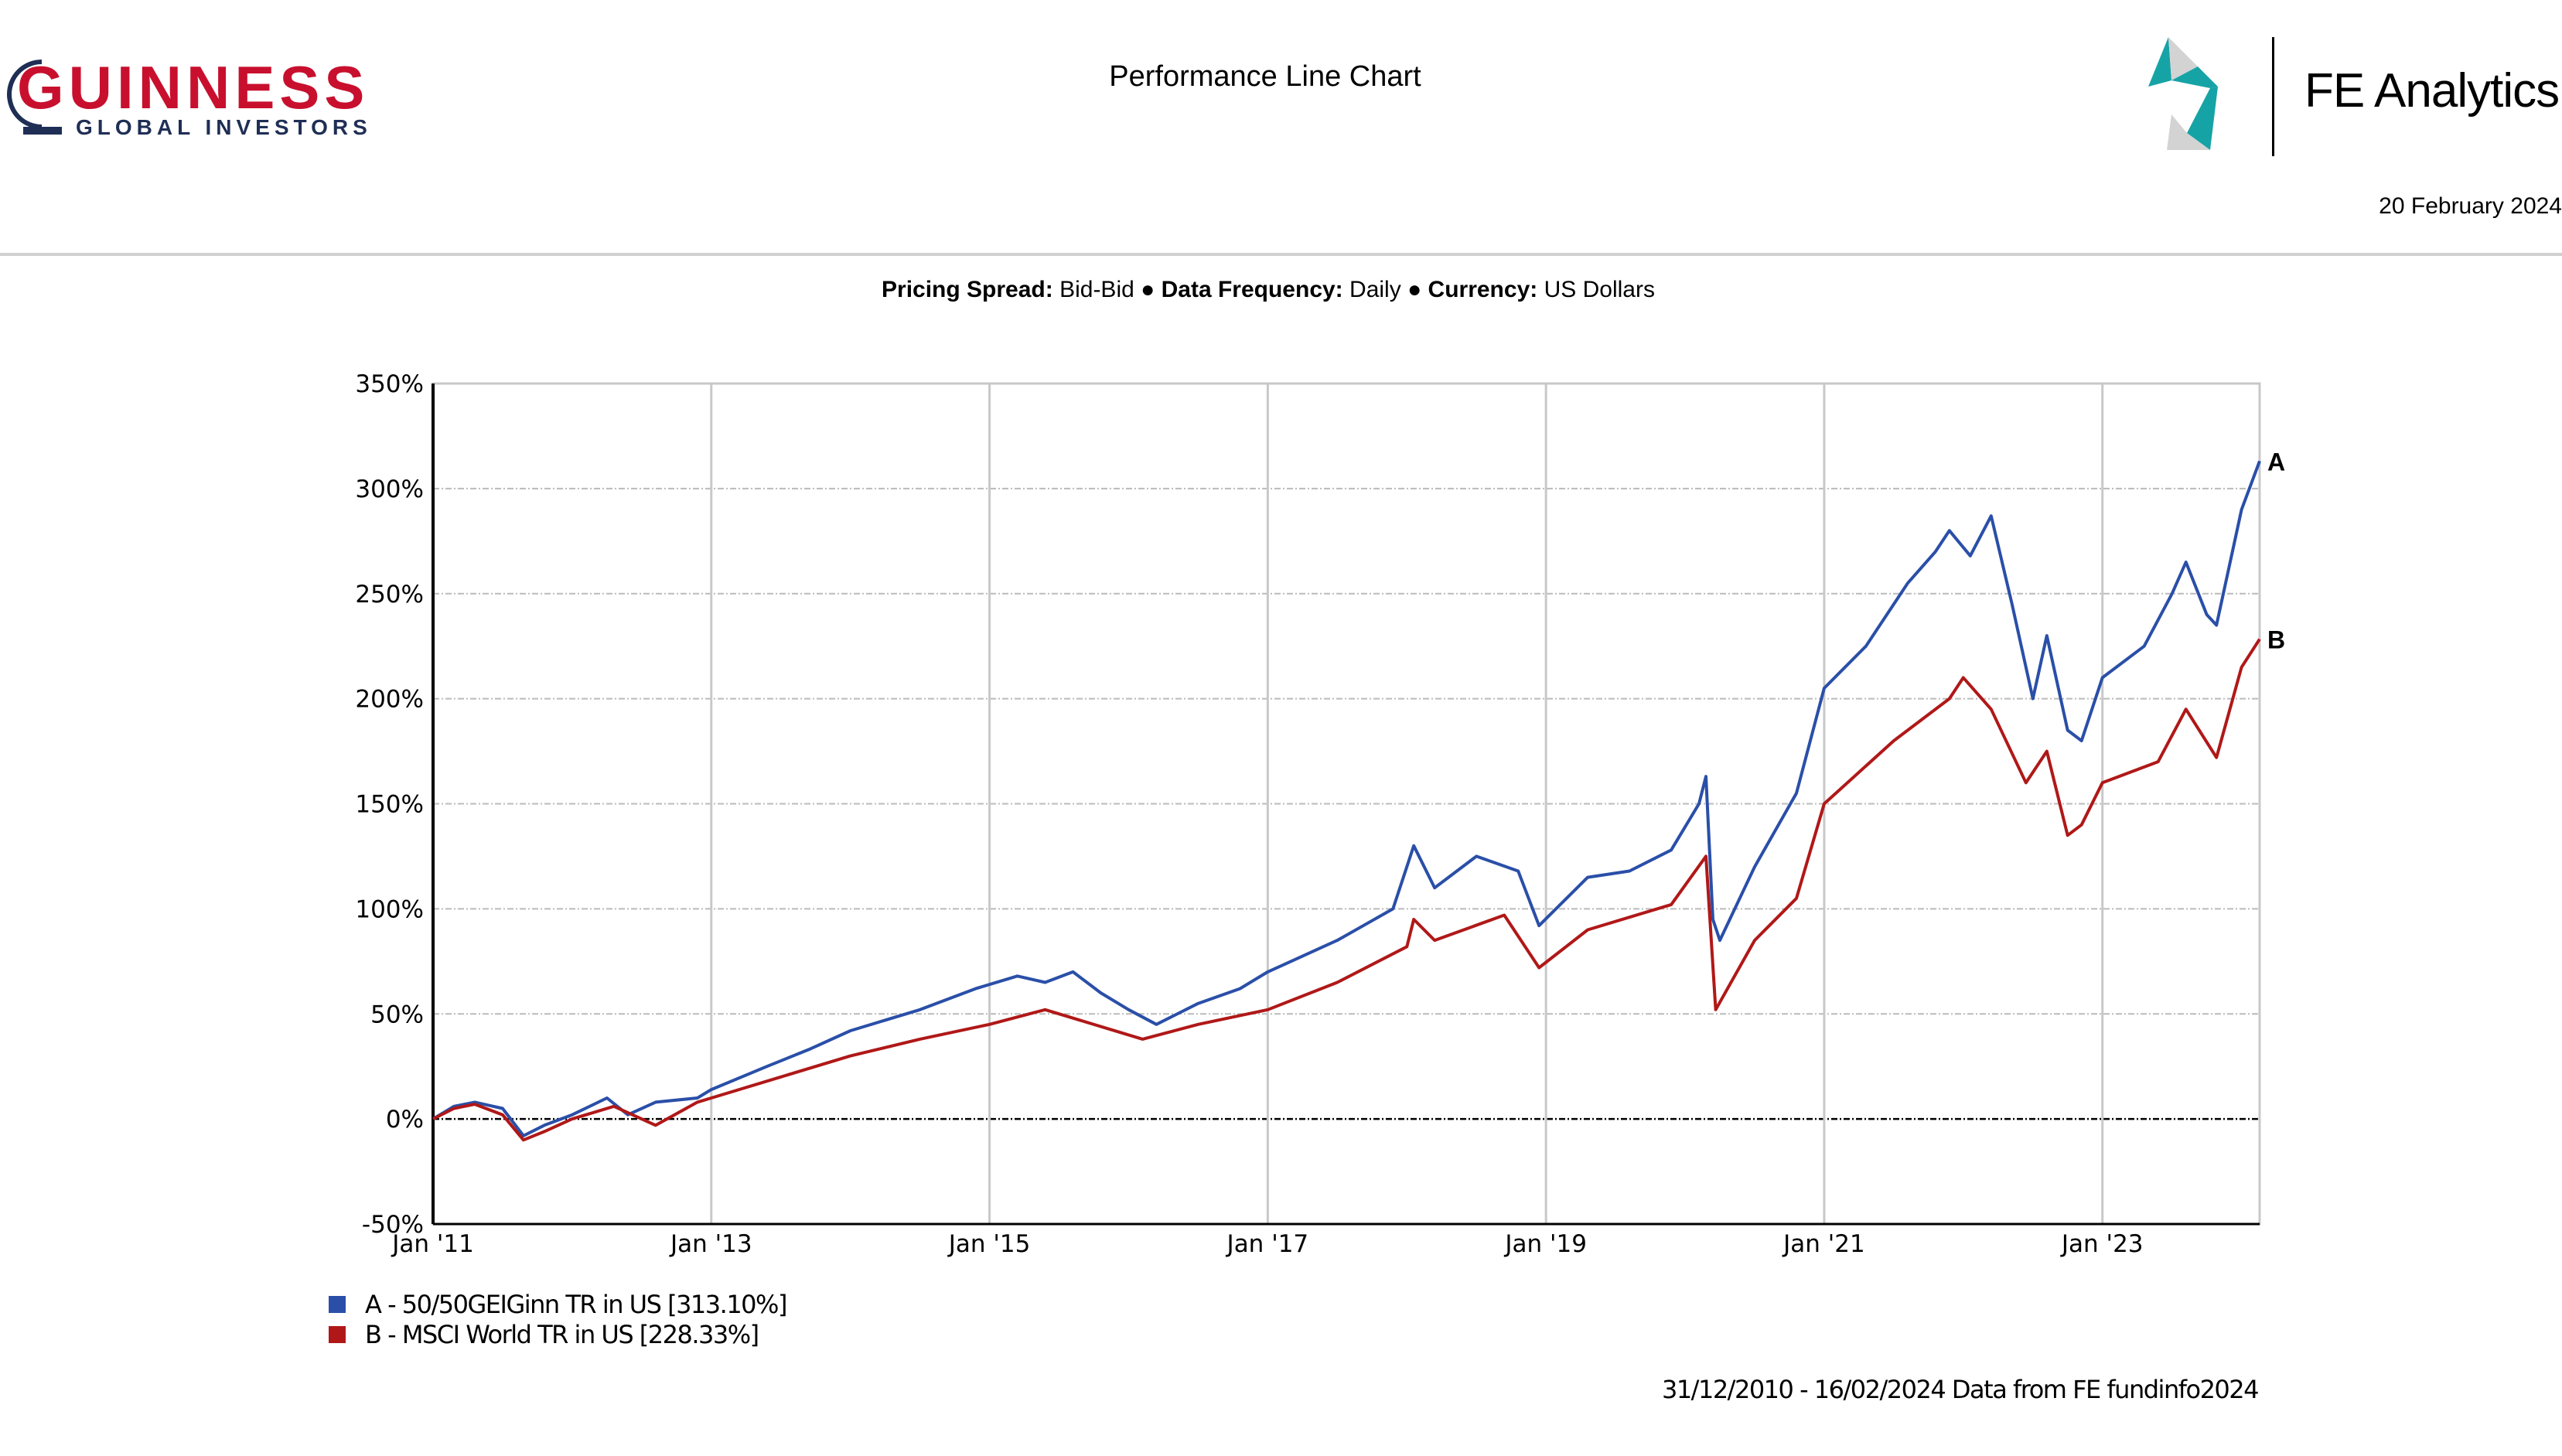  What do you see at coordinates (1252, 289) in the screenshot?
I see `frequency-label: Data Frequency:` at bounding box center [1252, 289].